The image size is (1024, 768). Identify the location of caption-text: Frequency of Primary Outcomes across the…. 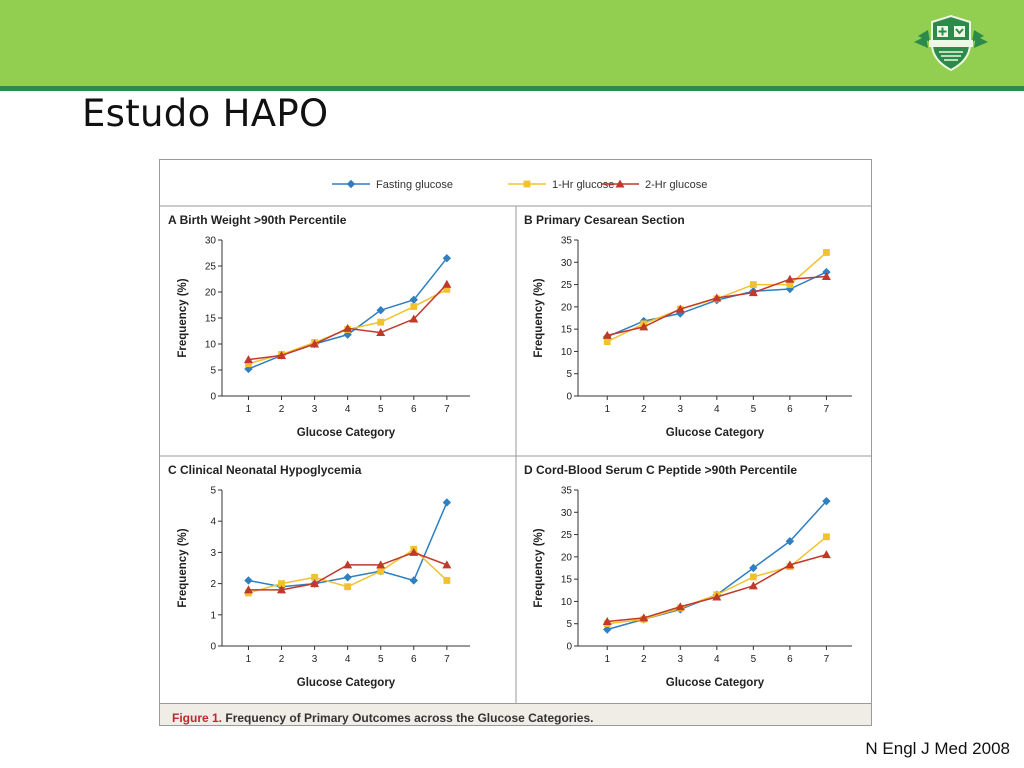
(409, 718).